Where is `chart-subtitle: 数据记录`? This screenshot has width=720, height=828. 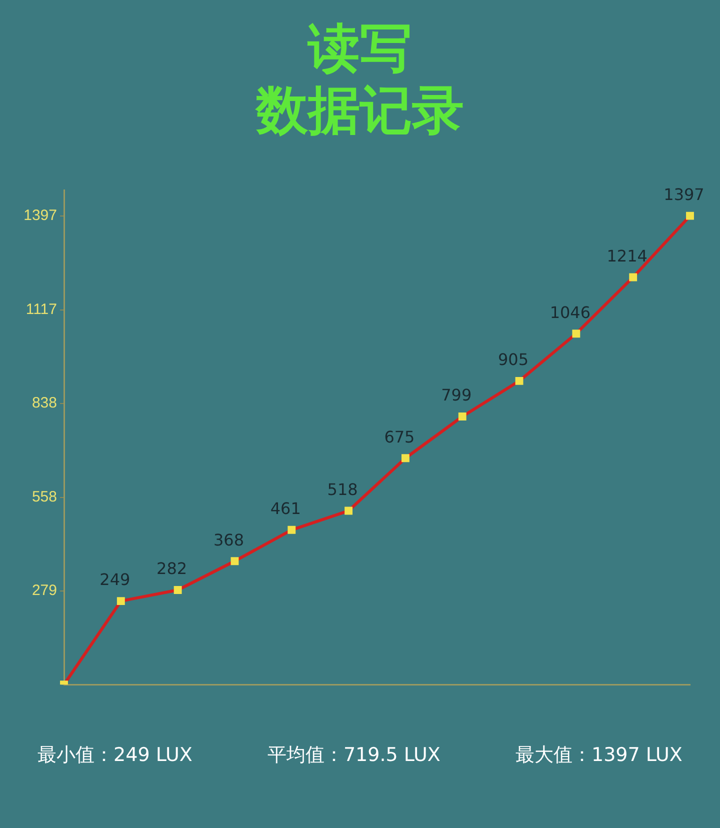
chart-subtitle: 数据记录 is located at coordinates (359, 111).